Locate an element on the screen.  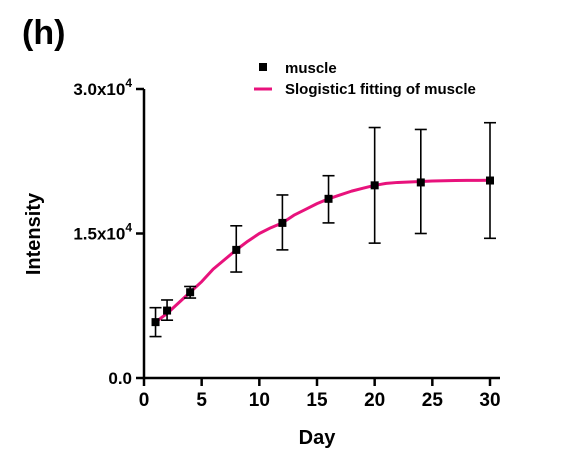
legend: muscle Slogistic1 fitting of muscle is located at coordinates (365, 79).